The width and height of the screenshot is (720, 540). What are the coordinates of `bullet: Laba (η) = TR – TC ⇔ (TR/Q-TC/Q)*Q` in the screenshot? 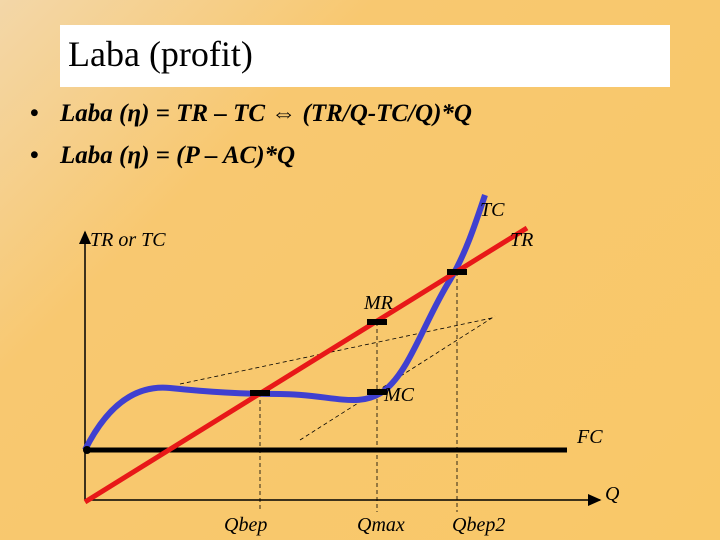 It's located at (251, 114).